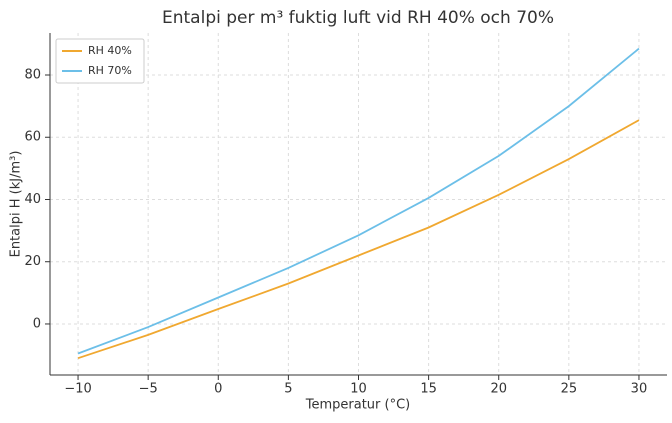 The height and width of the screenshot is (423, 672). I want to click on legend-label: RH 70%, so click(110, 70).